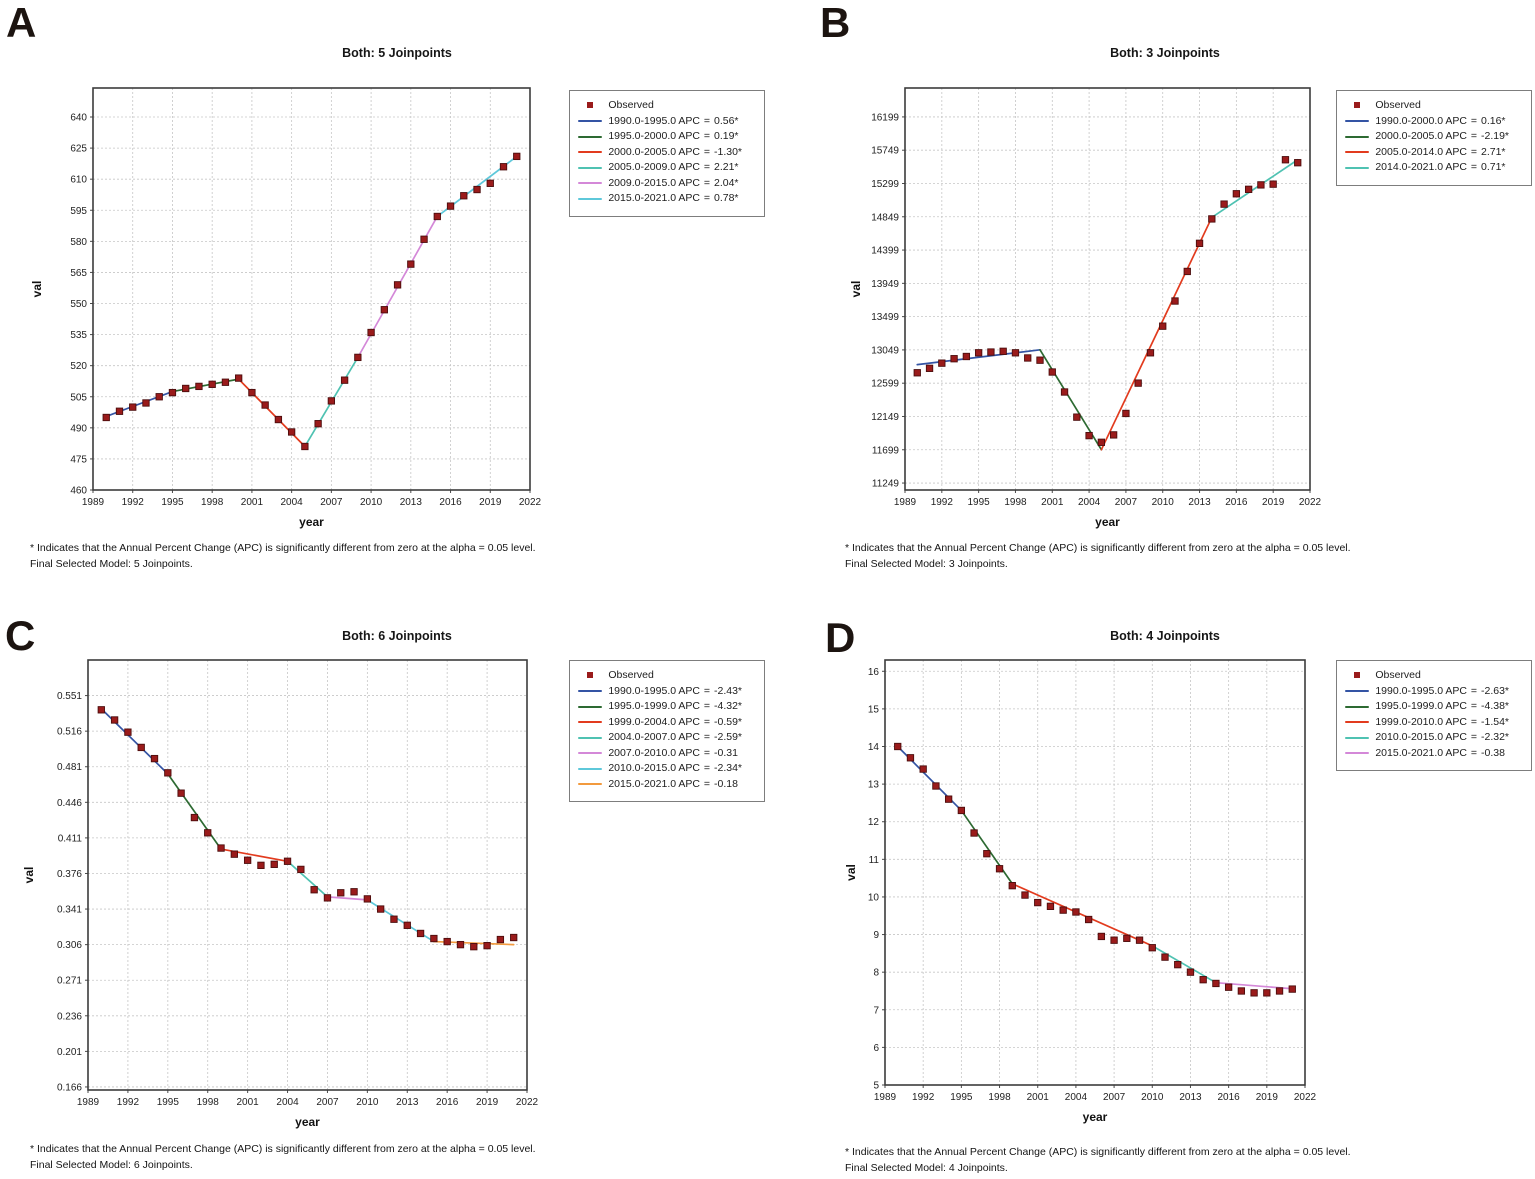 The width and height of the screenshot is (1535, 1179). I want to click on legend-apc-value: 0.78*, so click(726, 198).